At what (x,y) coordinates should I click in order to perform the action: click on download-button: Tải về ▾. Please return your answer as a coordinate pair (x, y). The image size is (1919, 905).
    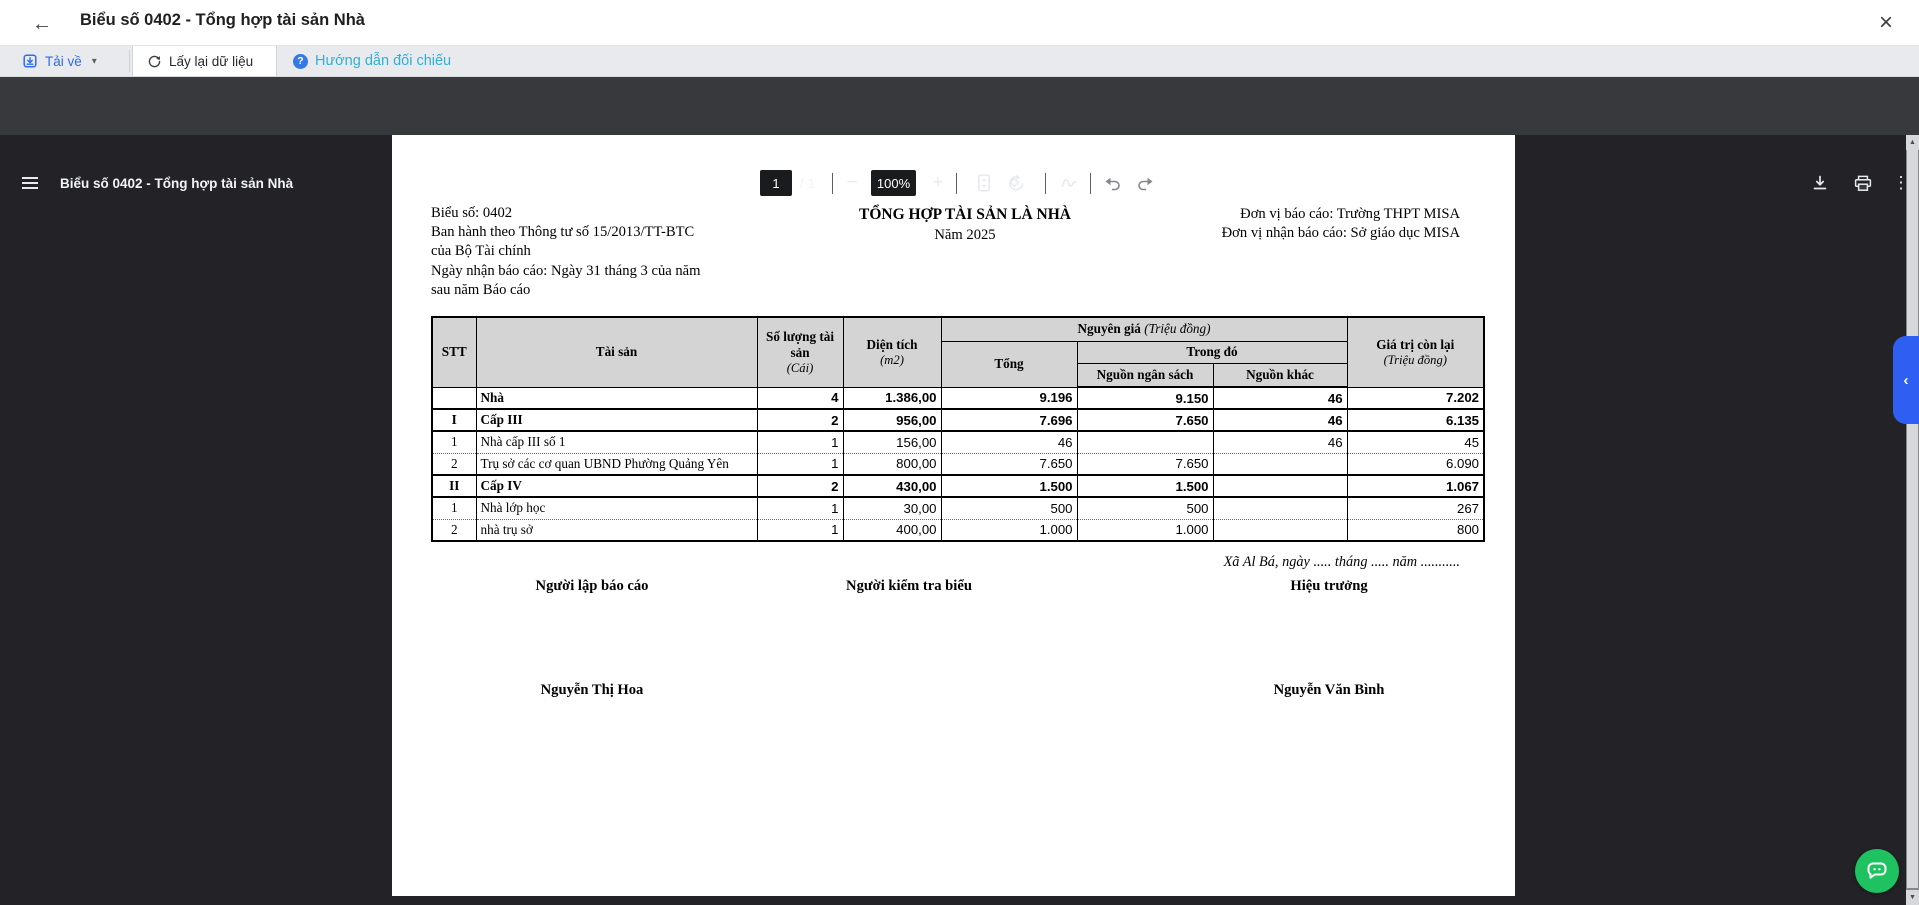
    Looking at the image, I should click on (69, 61).